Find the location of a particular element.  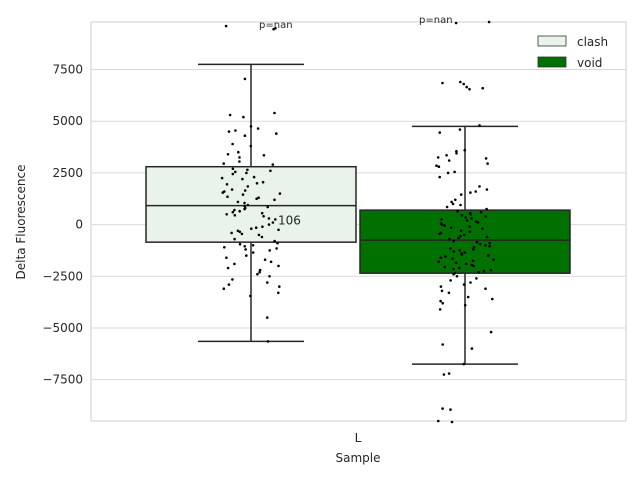

legend-label-void: void is located at coordinates (589, 63).